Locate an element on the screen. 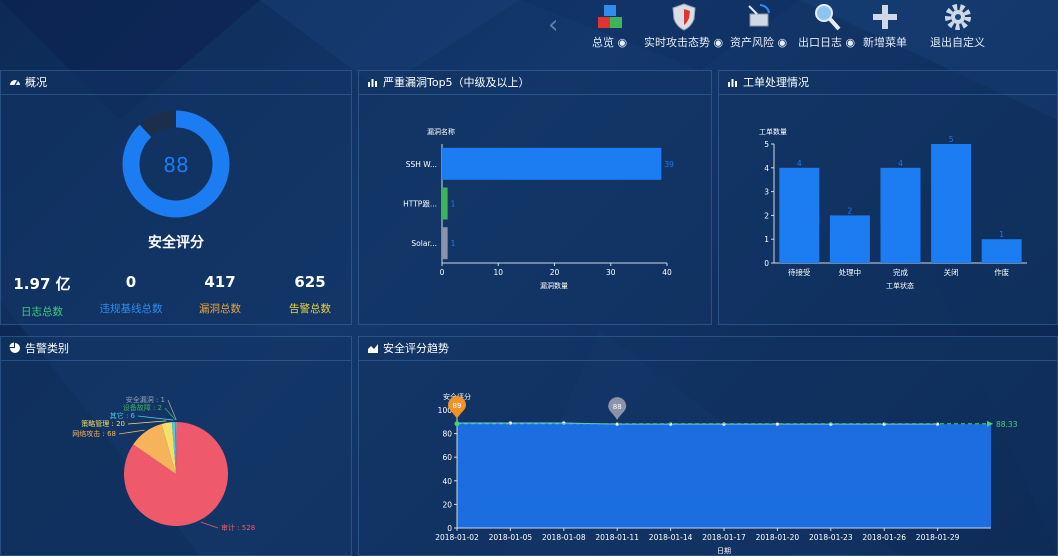 The image size is (1058, 556). vuln-x-tick-label: 20 is located at coordinates (555, 272).